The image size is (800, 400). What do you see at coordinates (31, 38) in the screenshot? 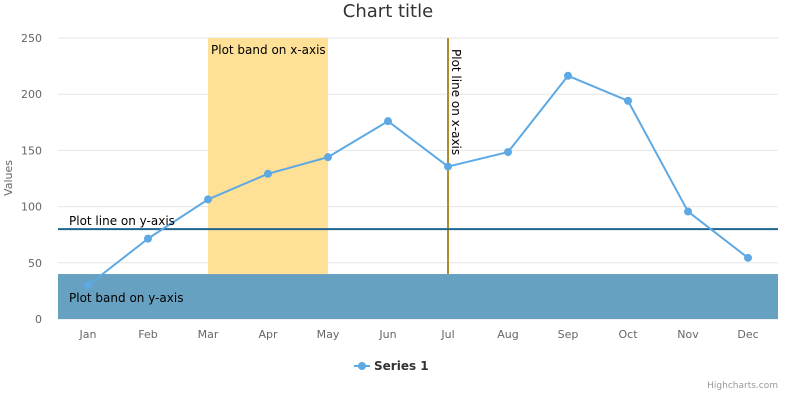
I see `y-tick-label: 250` at bounding box center [31, 38].